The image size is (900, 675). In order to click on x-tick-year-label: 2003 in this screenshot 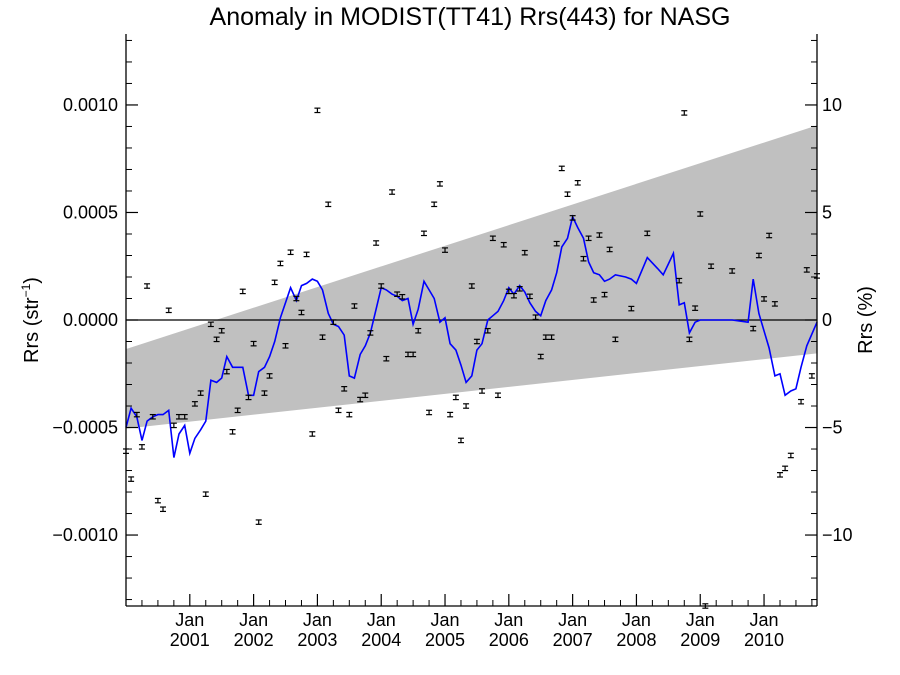, I will do `click(317, 640)`.